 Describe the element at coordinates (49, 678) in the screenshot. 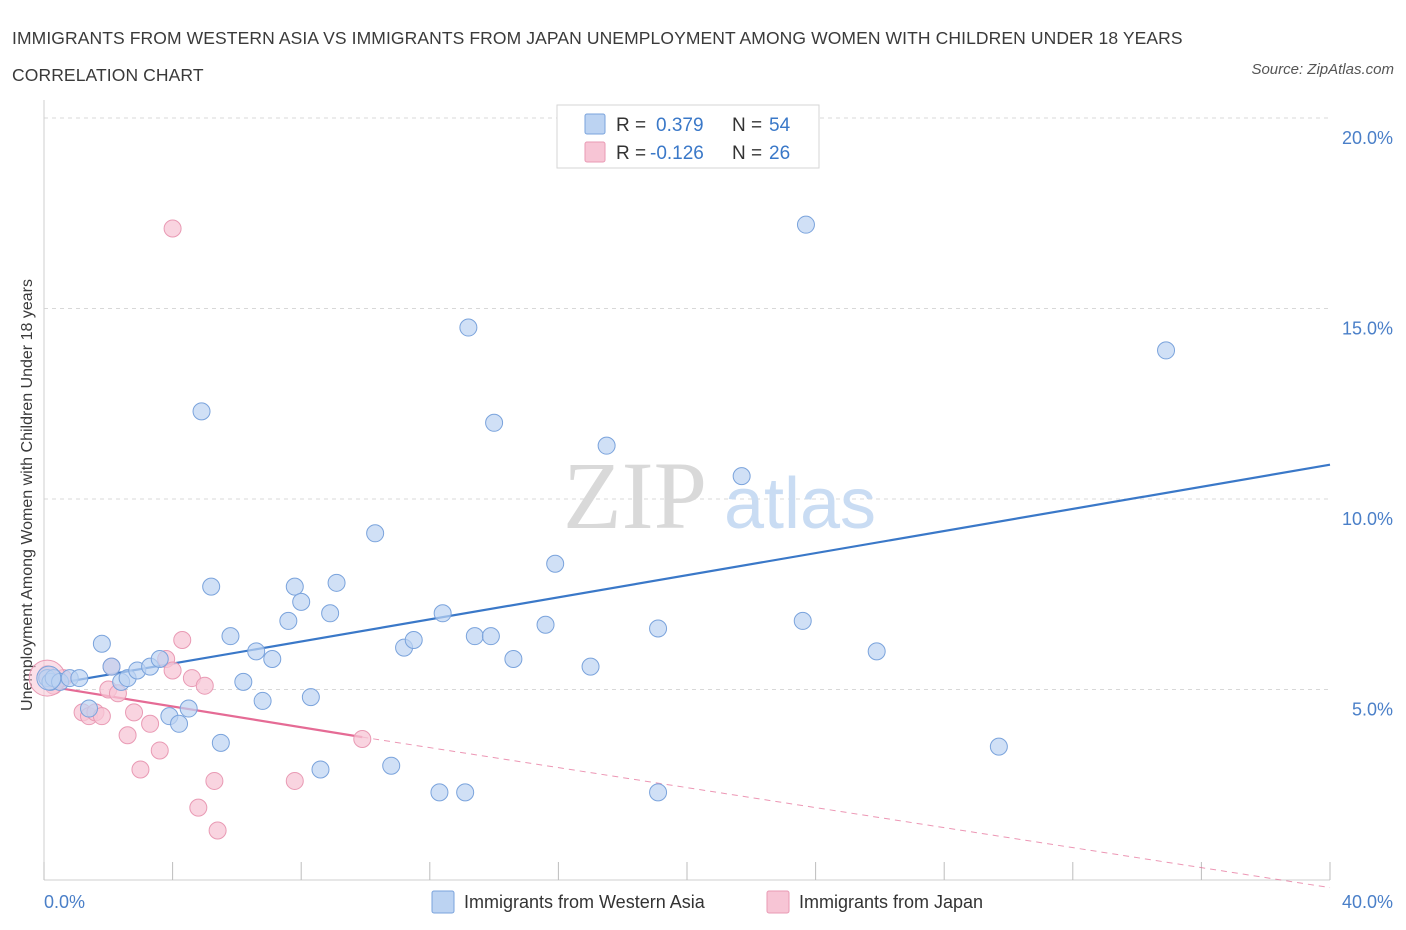

I see `point-western-asia-cluster` at that location.